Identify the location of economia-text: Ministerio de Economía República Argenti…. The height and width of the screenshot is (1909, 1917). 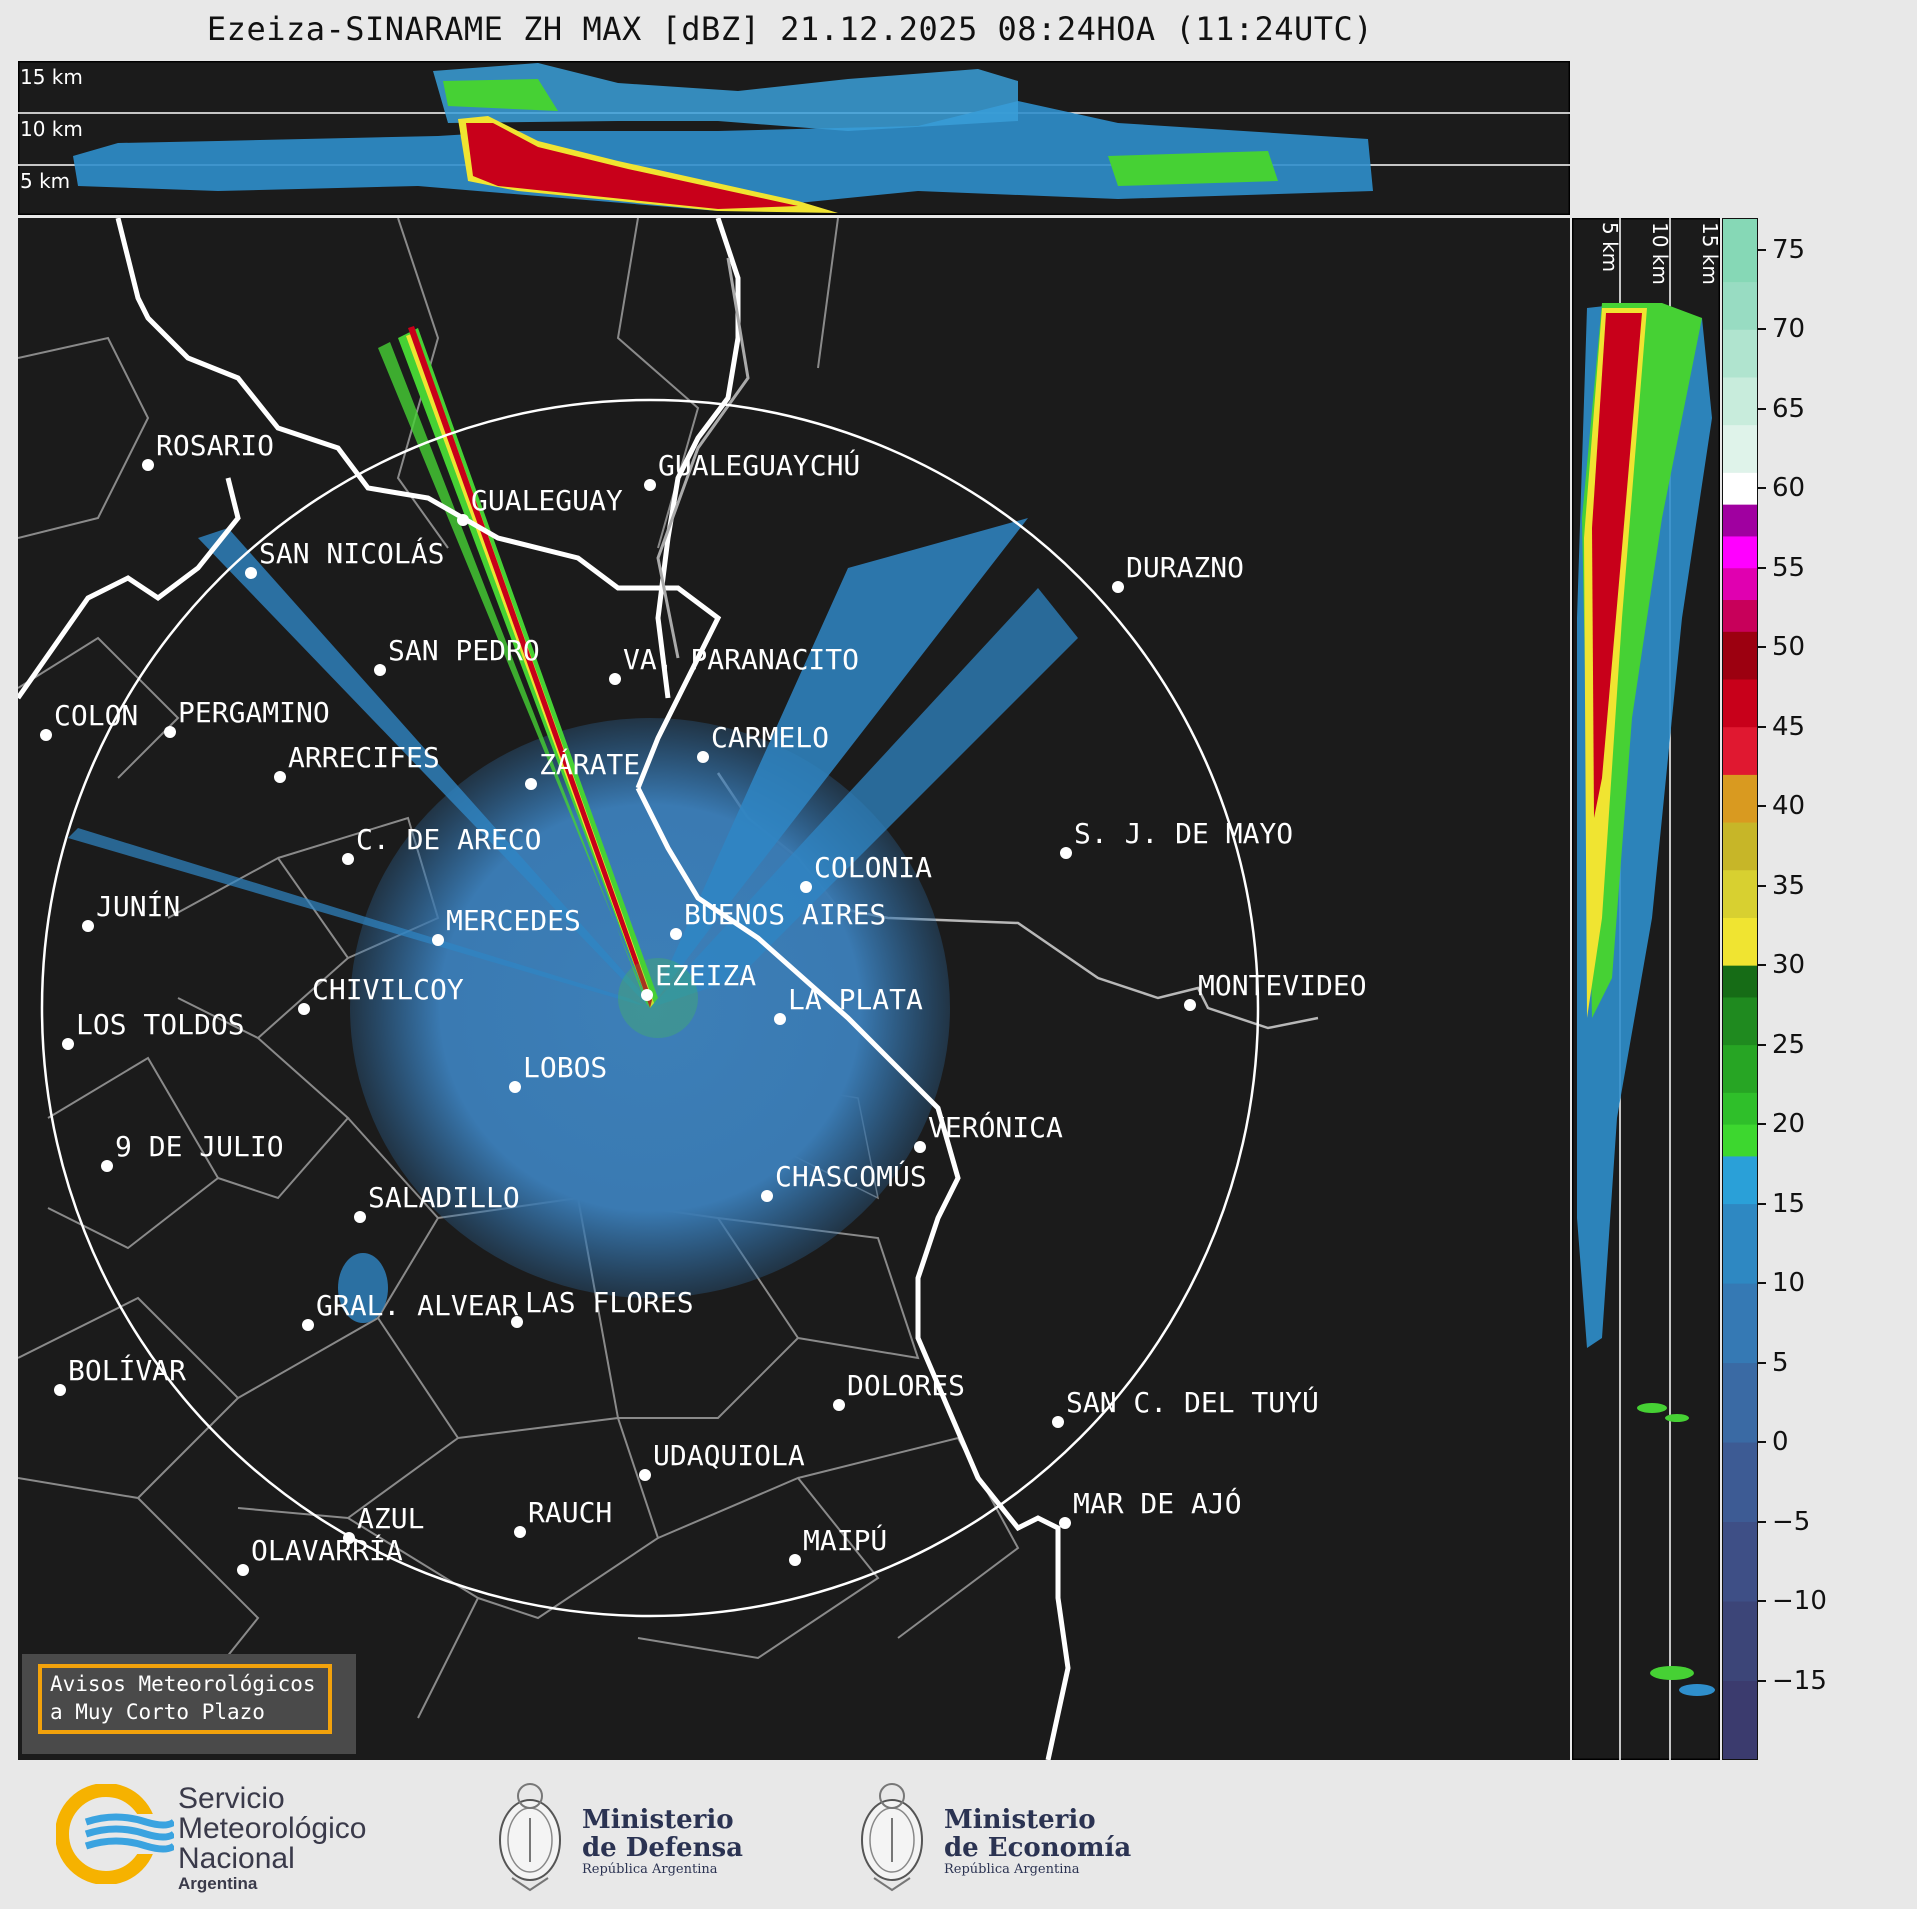
(1038, 1841).